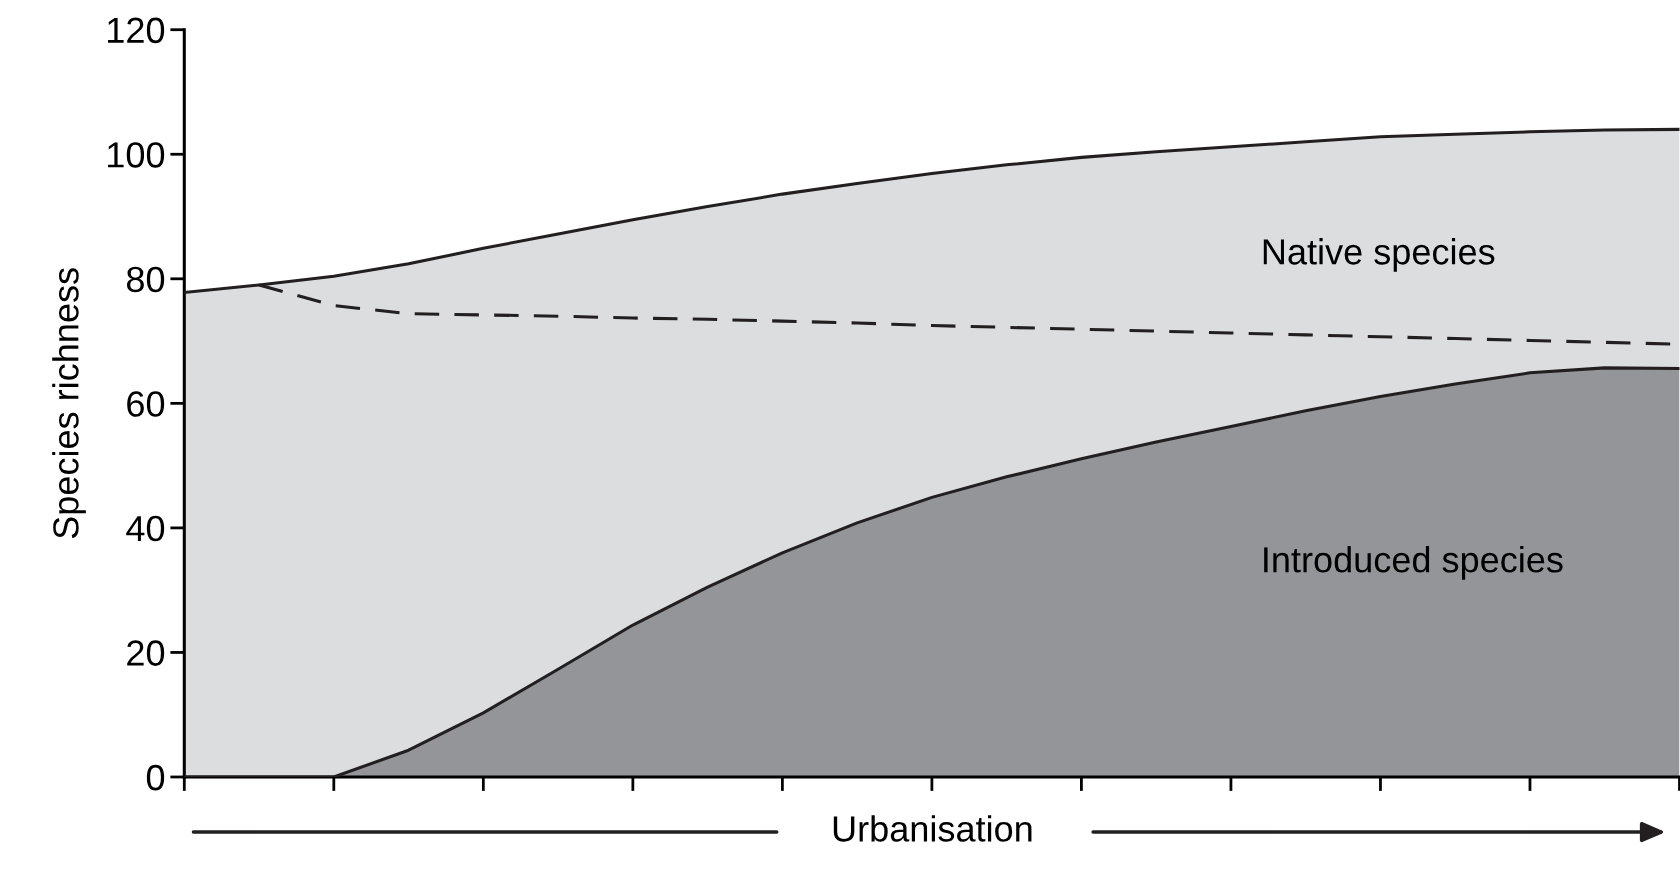  Describe the element at coordinates (1379, 255) in the screenshot. I see `series-label: Native species` at that location.